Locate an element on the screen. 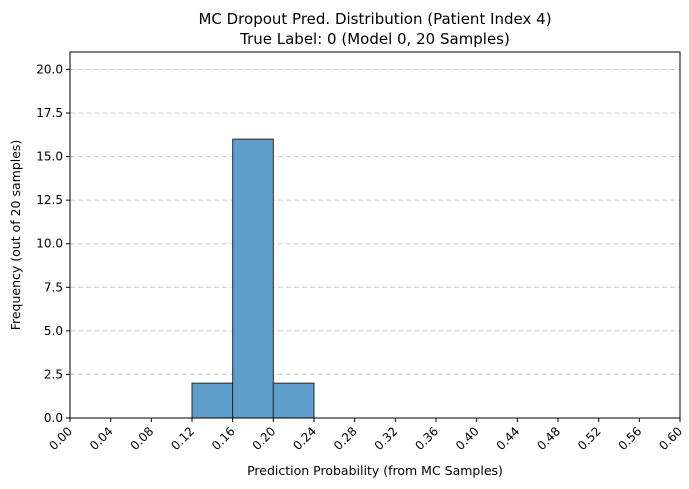 Image resolution: width=689 pixels, height=489 pixels. chart-subtitle: True Label: 0 (Model 0, 20 Samples) is located at coordinates (374, 39).